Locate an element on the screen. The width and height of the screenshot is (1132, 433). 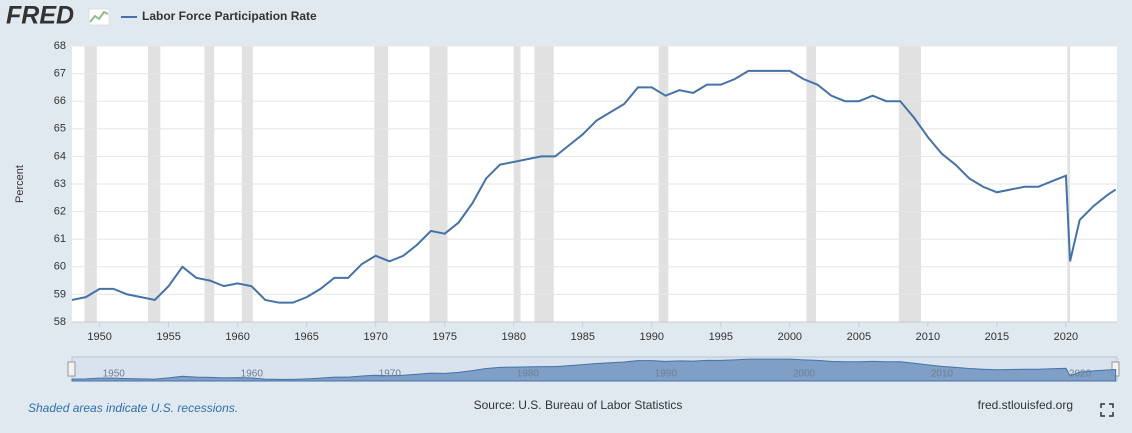
x-tick-label: 2005 is located at coordinates (859, 337).